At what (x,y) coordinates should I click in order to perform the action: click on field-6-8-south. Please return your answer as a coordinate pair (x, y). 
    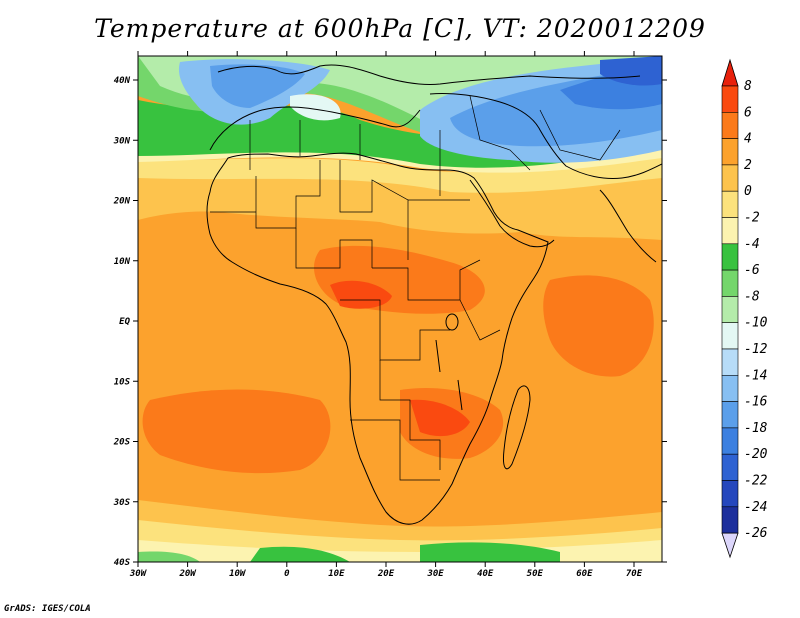
    Looking at the image, I should click on (440, 418).